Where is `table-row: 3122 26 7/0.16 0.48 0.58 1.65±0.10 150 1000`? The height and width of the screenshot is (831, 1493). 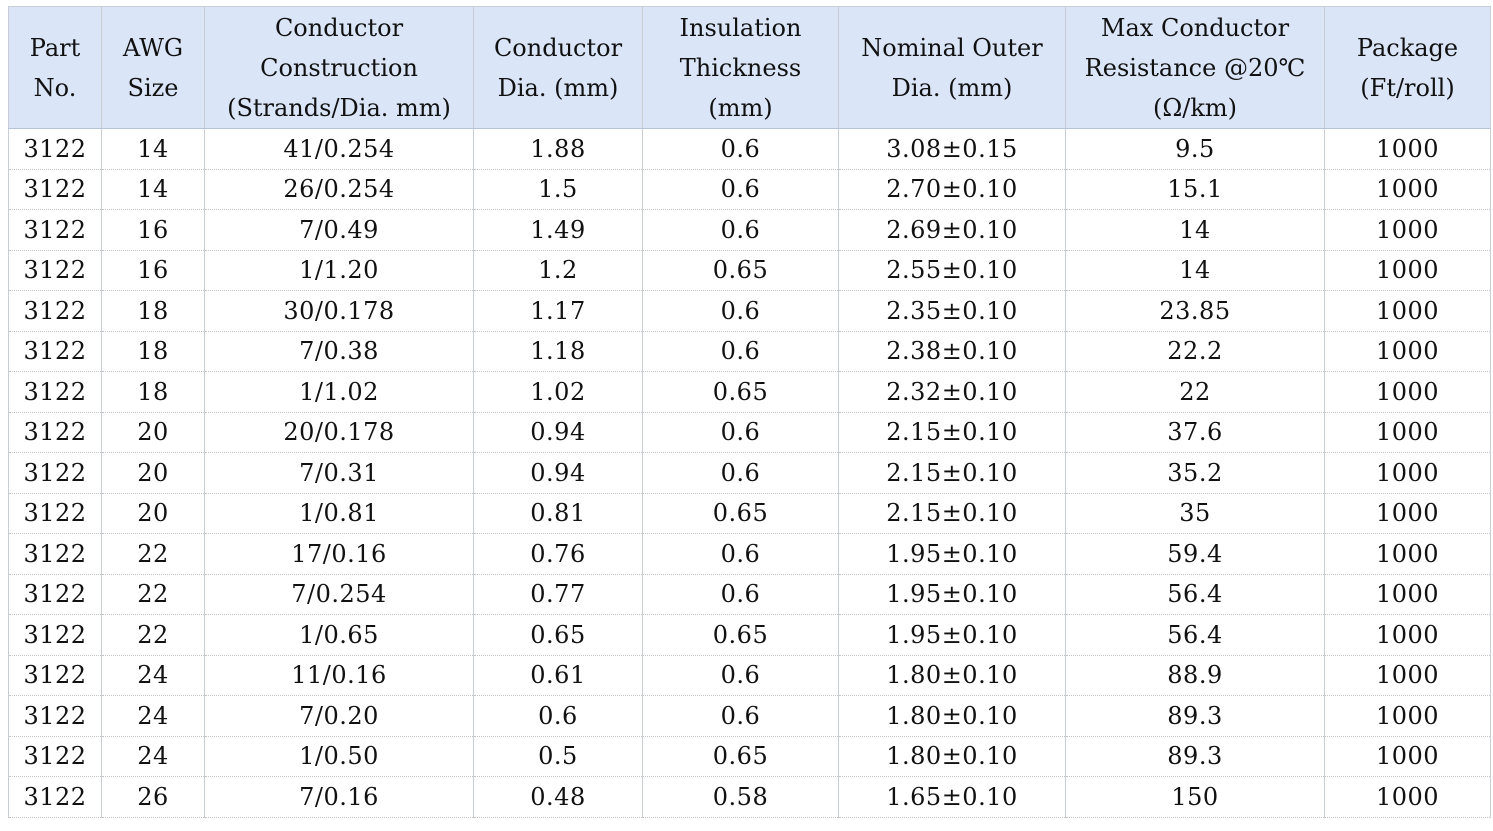
table-row: 3122 26 7/0.16 0.48 0.58 1.65±0.10 150 1000 is located at coordinates (749, 797).